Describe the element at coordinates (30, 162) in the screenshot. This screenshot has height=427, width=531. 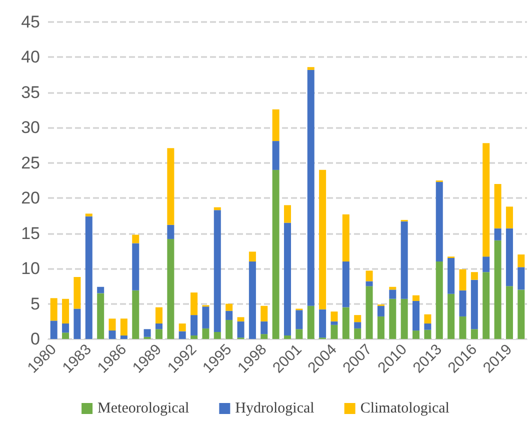
I see `y-tick-label: 25` at that location.